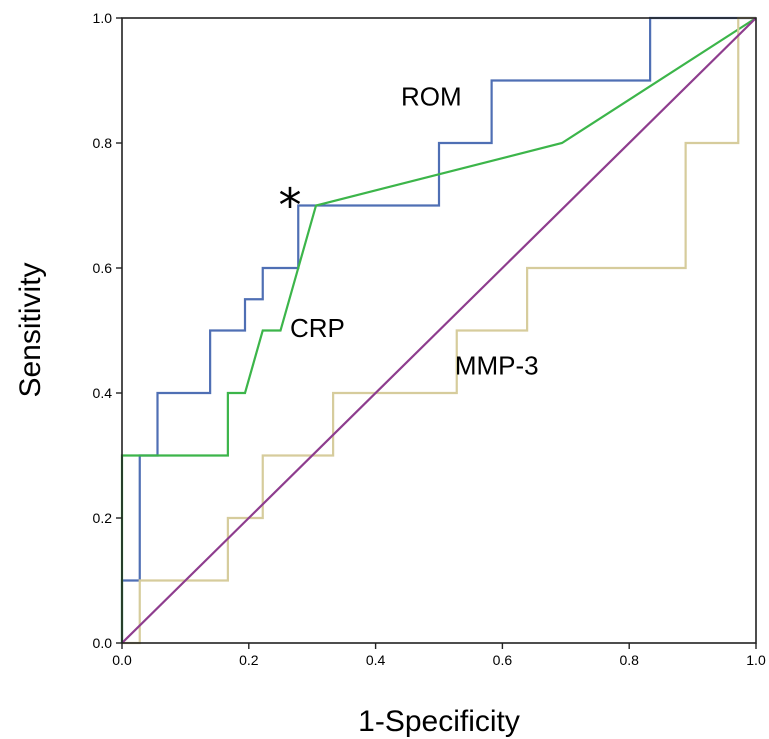  Describe the element at coordinates (103, 143) in the screenshot. I see `y-tick-label: 0.8` at that location.